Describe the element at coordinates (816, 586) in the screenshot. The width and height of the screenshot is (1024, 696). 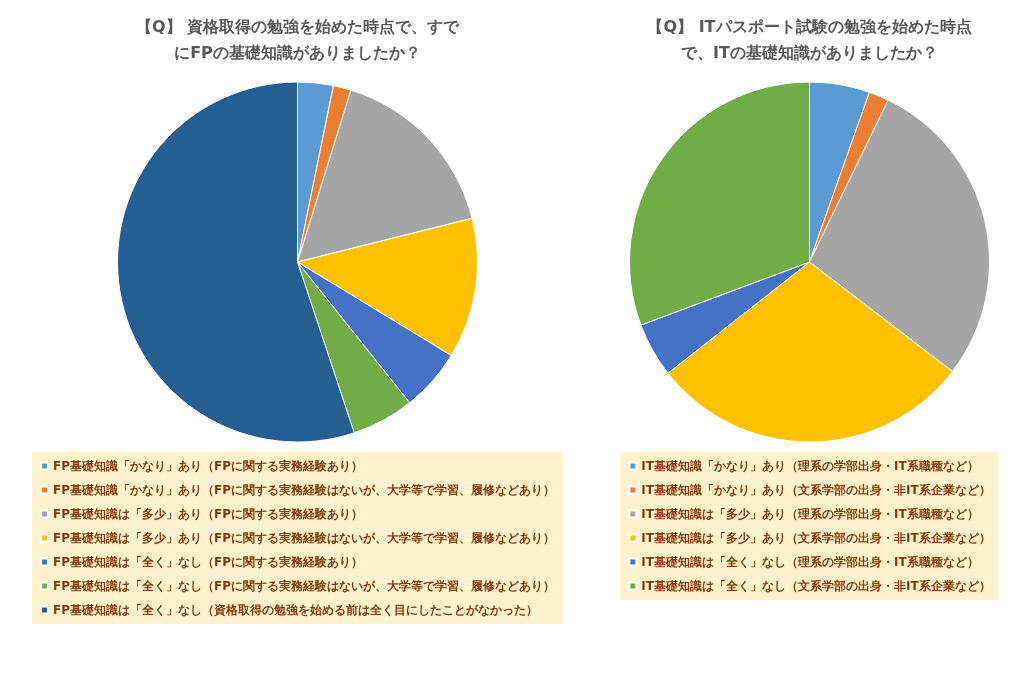
I see `legend-label: IT基礎知識は「全く」なし（文系学部の出身・非IT系企業など）` at that location.